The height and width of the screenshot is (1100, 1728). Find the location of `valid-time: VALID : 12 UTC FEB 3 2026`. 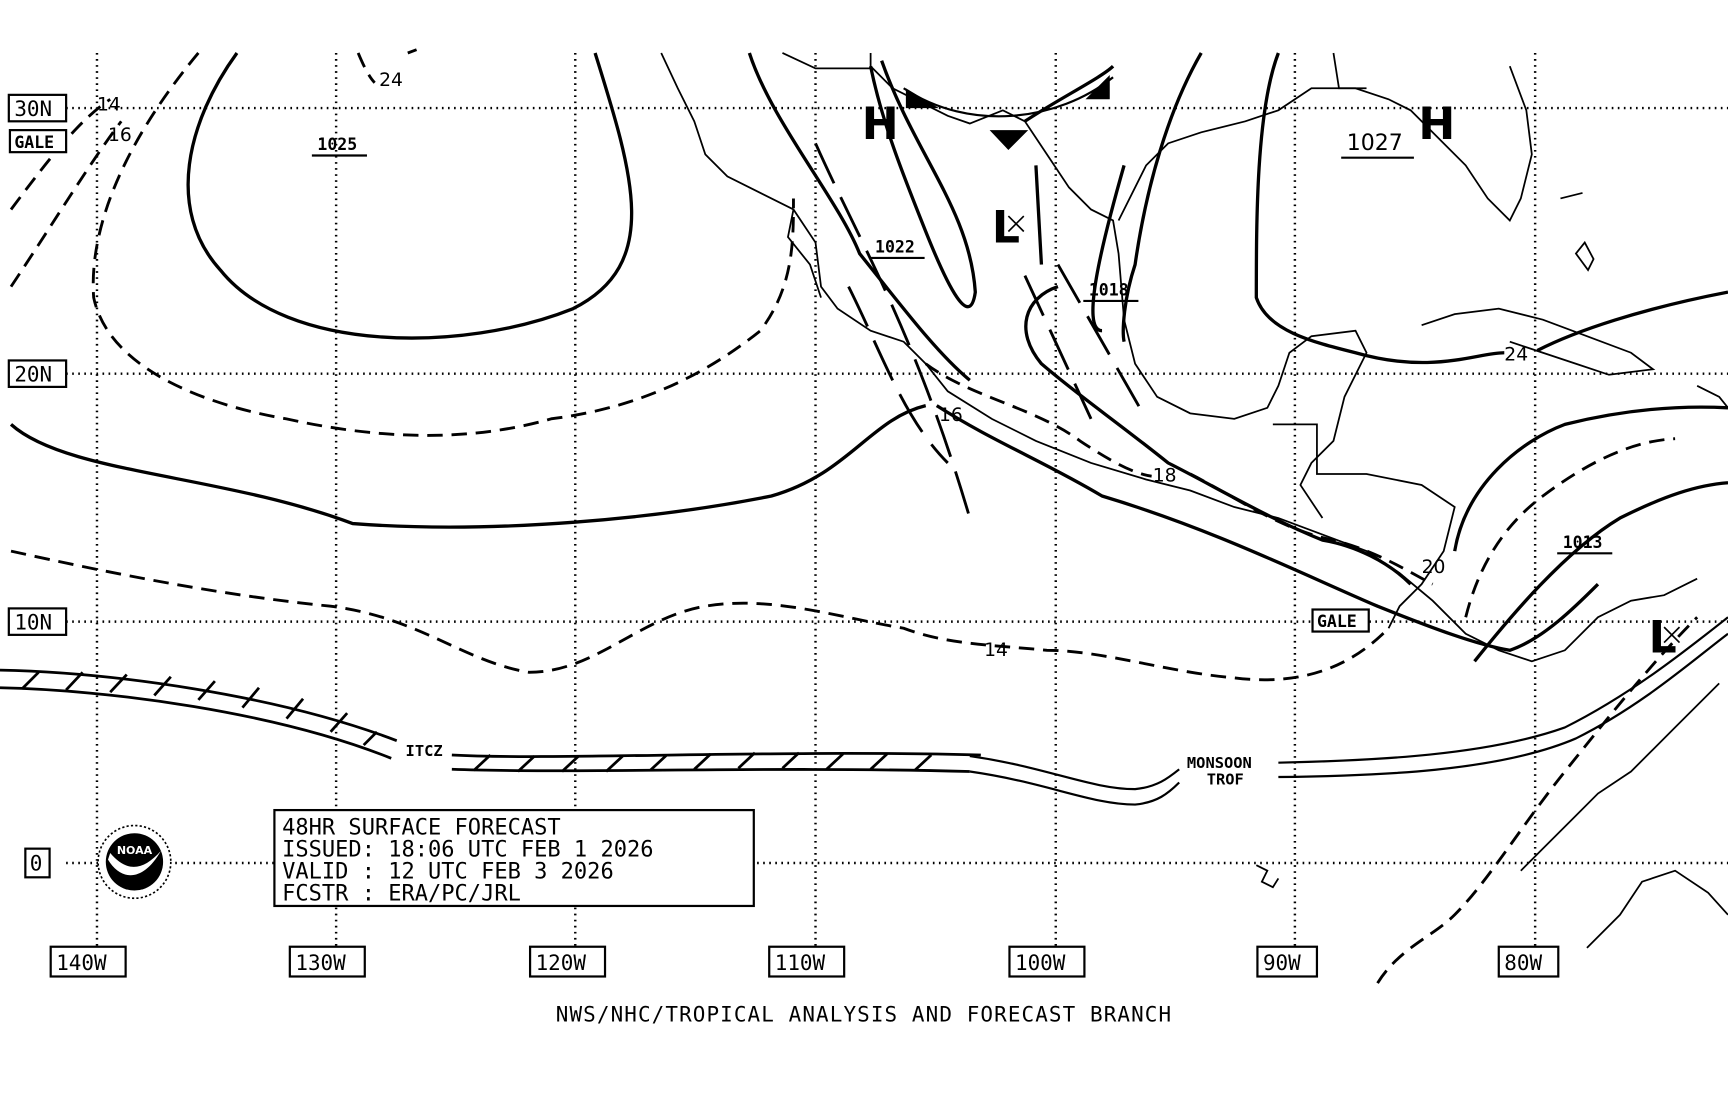

valid-time: VALID : 12 UTC FEB 3 2026 is located at coordinates (448, 871).